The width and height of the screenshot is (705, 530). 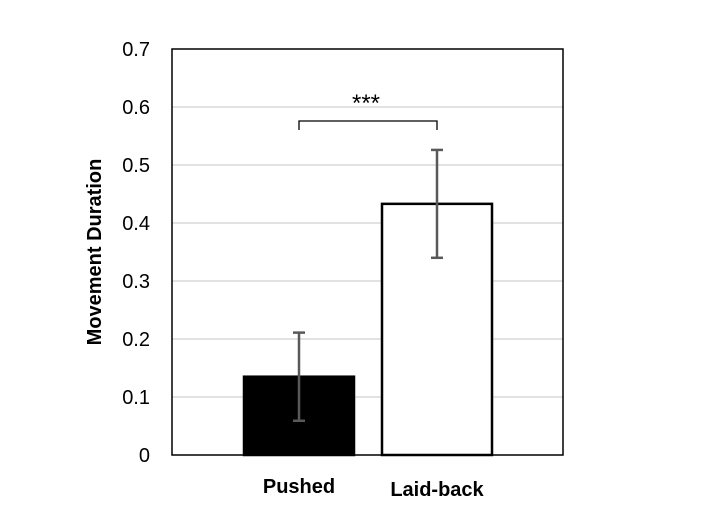 I want to click on significance-label: ***, so click(x=366, y=103).